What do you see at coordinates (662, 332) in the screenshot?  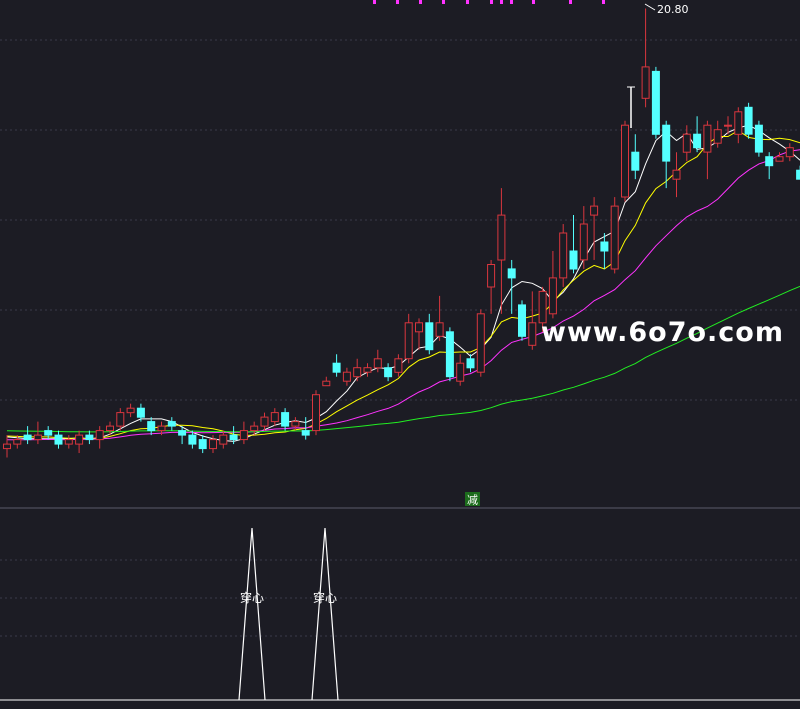 I see `watermark: www.6o7o.com` at bounding box center [662, 332].